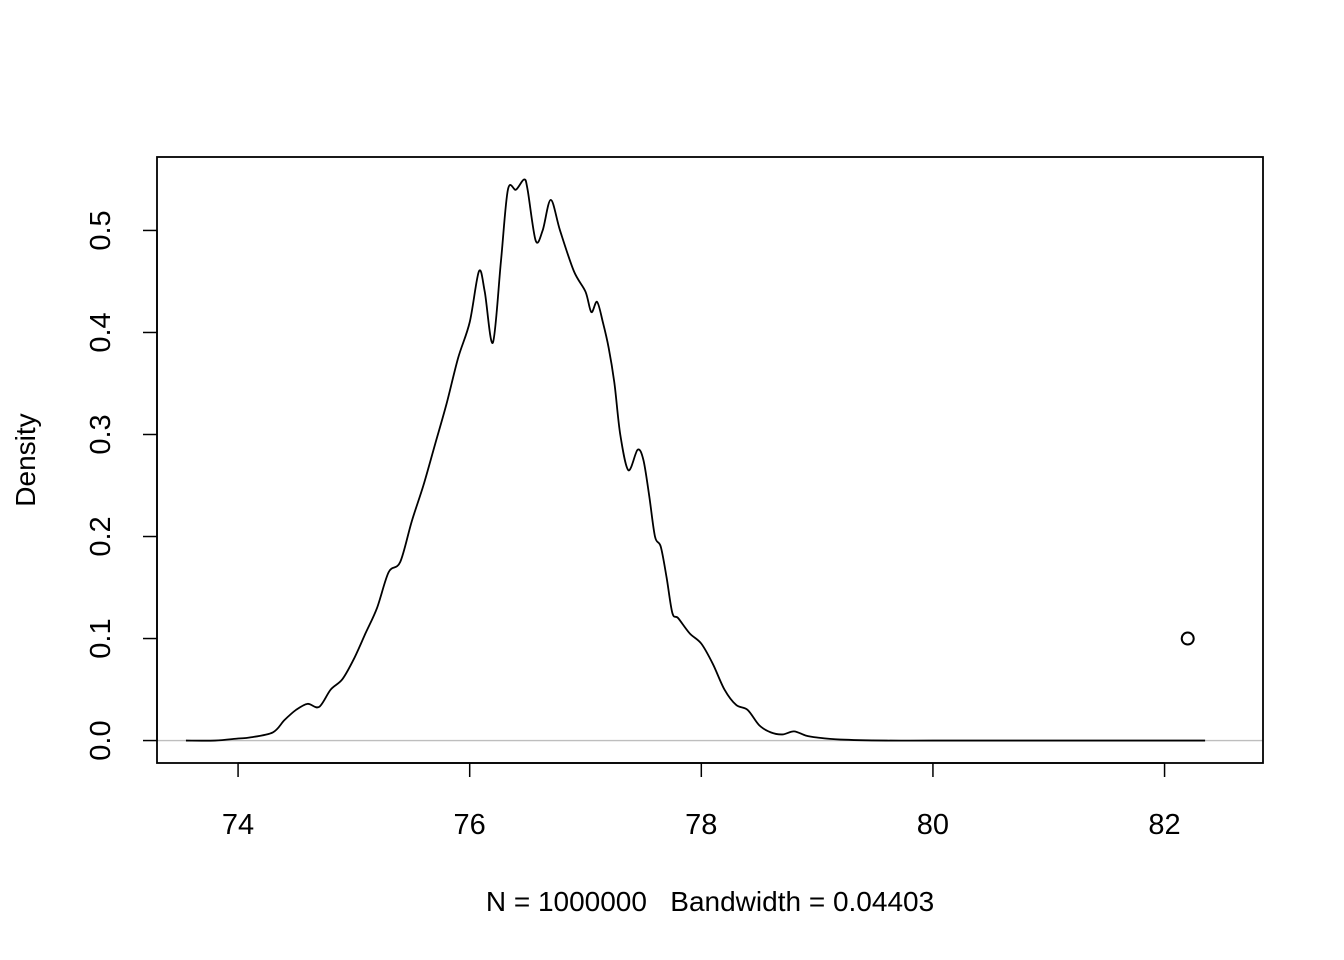  Describe the element at coordinates (25, 459) in the screenshot. I see `y-axis-title: Density` at that location.